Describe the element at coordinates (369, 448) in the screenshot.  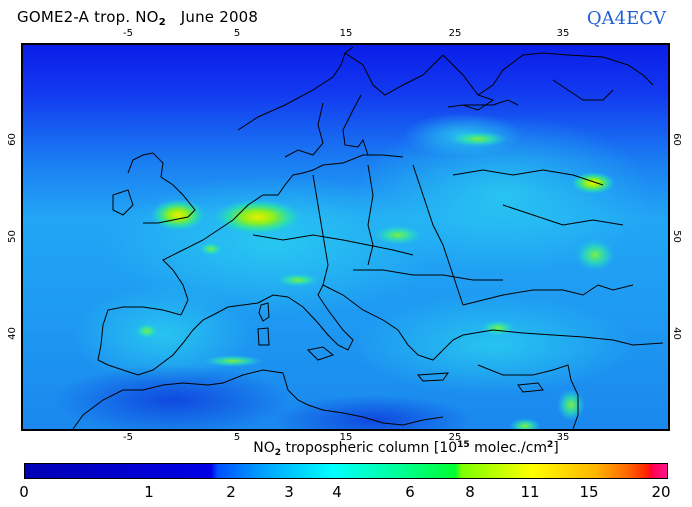
I see `colorbar-title-middle: tropospheric column [10` at that location.